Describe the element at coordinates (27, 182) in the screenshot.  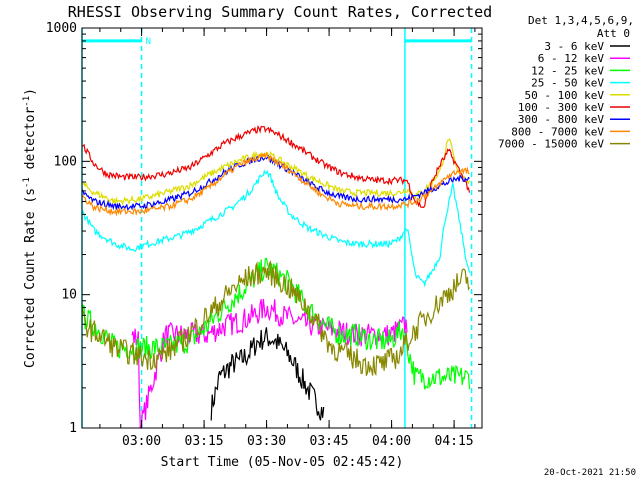
I see `y-axis-label-sup1: -1` at that location.